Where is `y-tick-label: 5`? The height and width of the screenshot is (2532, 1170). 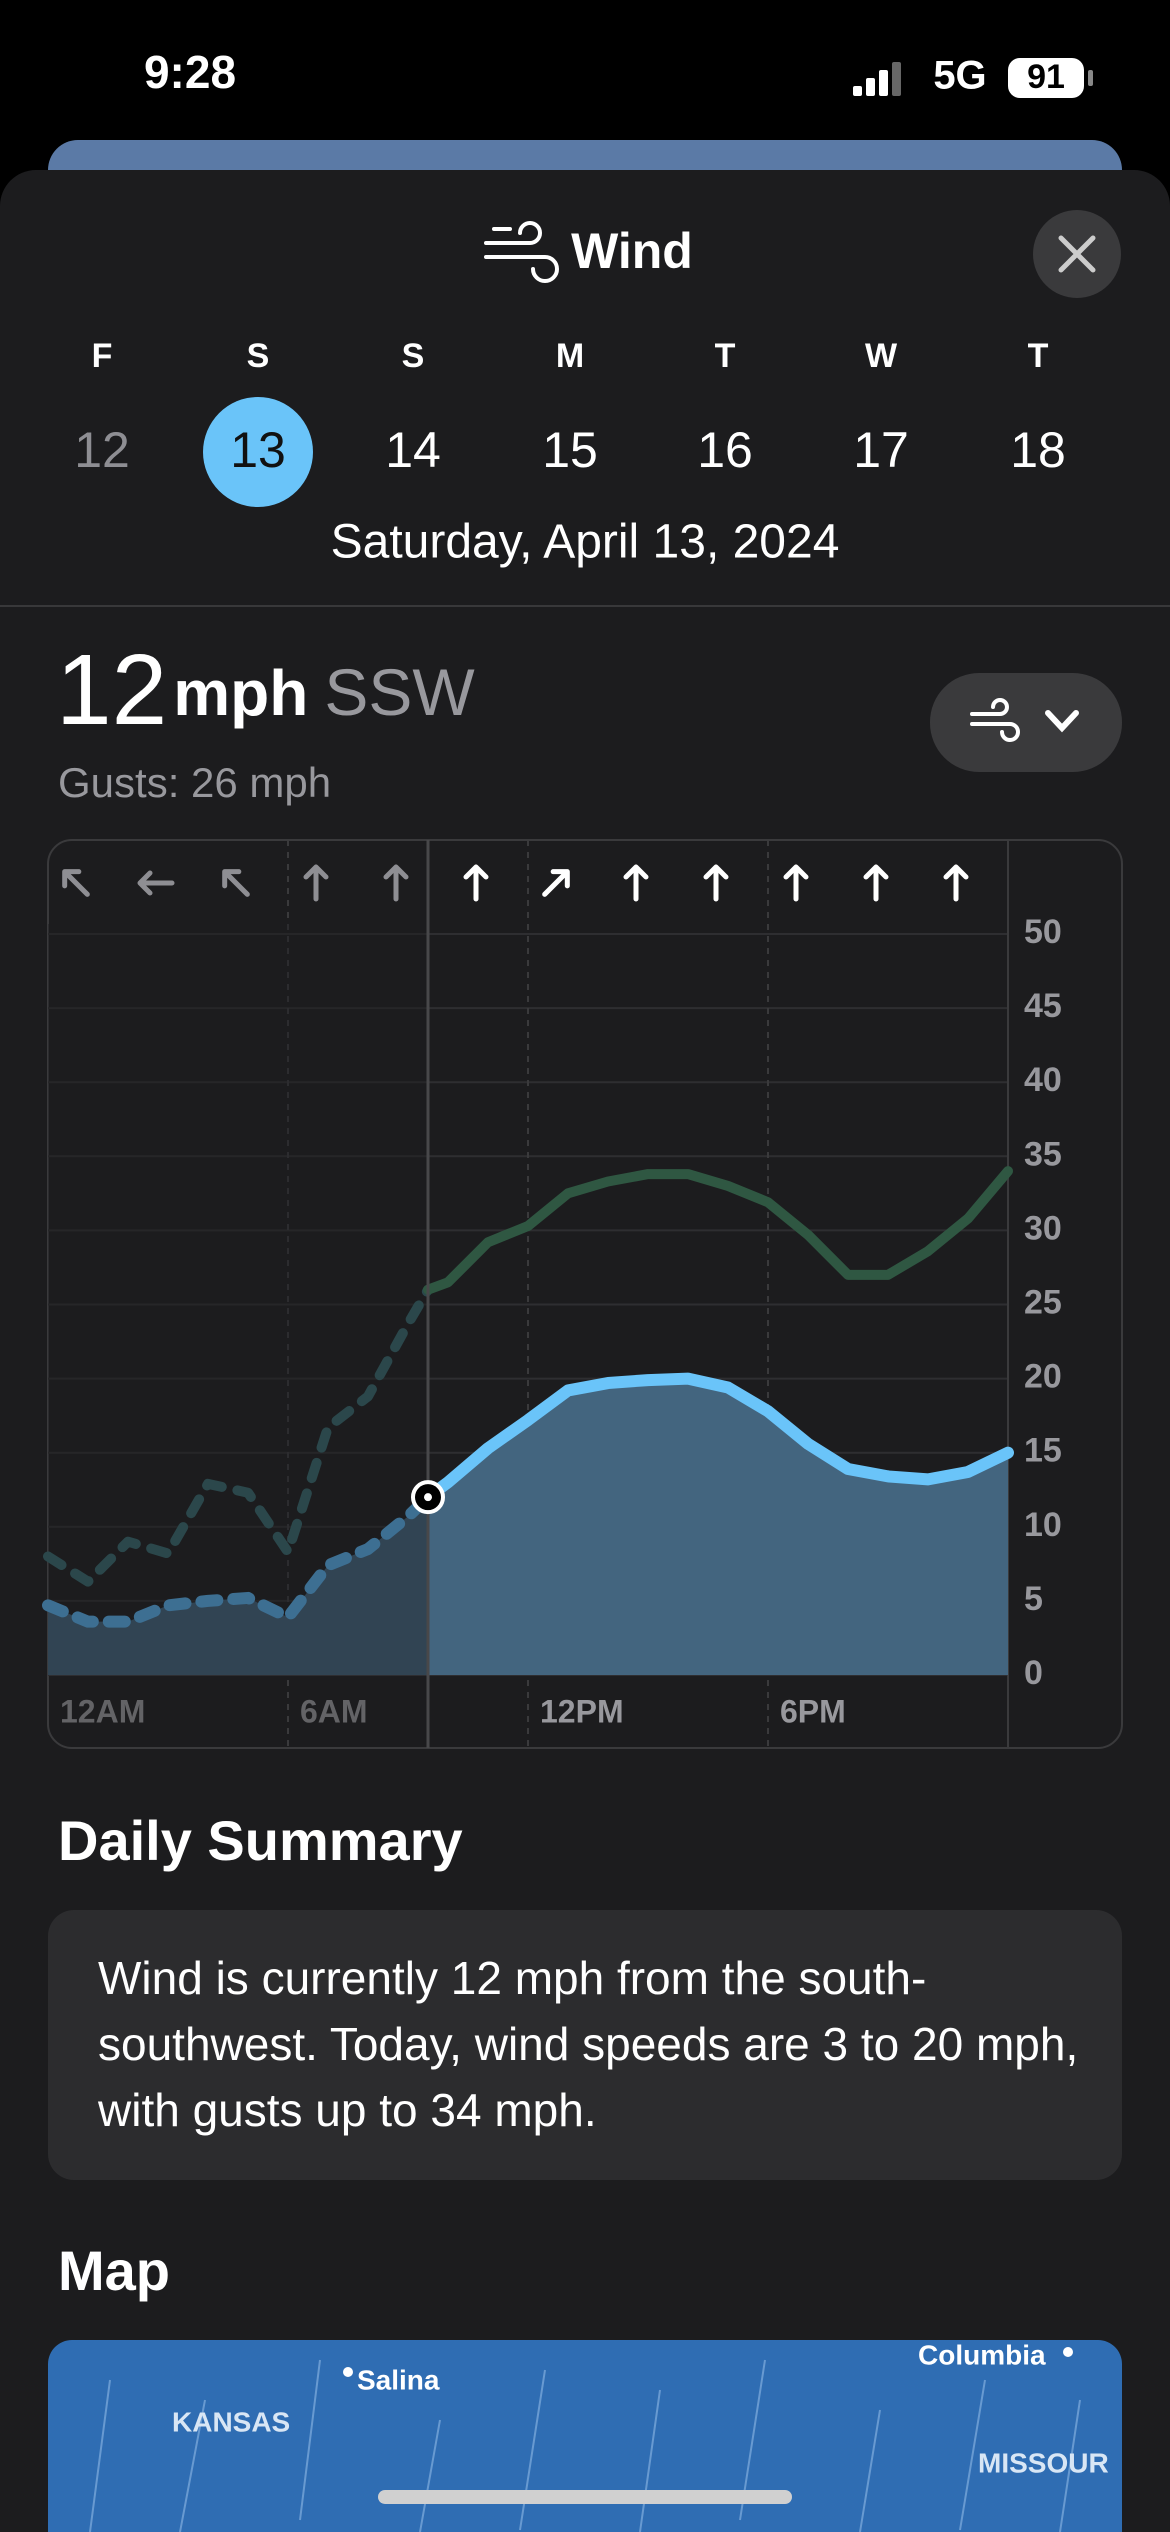 y-tick-label: 5 is located at coordinates (1033, 1599).